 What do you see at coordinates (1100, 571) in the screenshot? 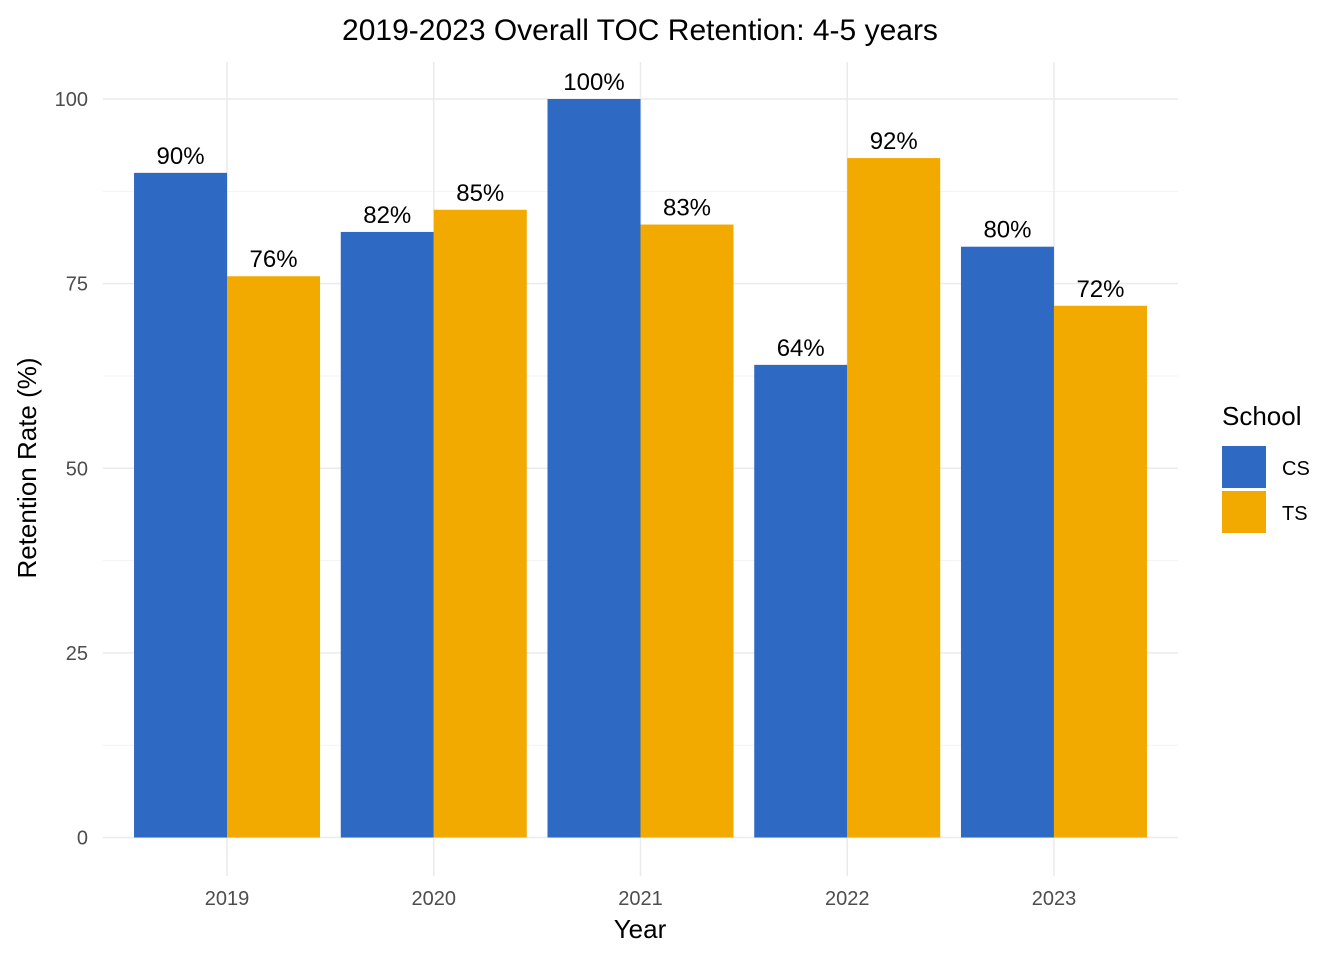
I see `bar-ts-2023` at bounding box center [1100, 571].